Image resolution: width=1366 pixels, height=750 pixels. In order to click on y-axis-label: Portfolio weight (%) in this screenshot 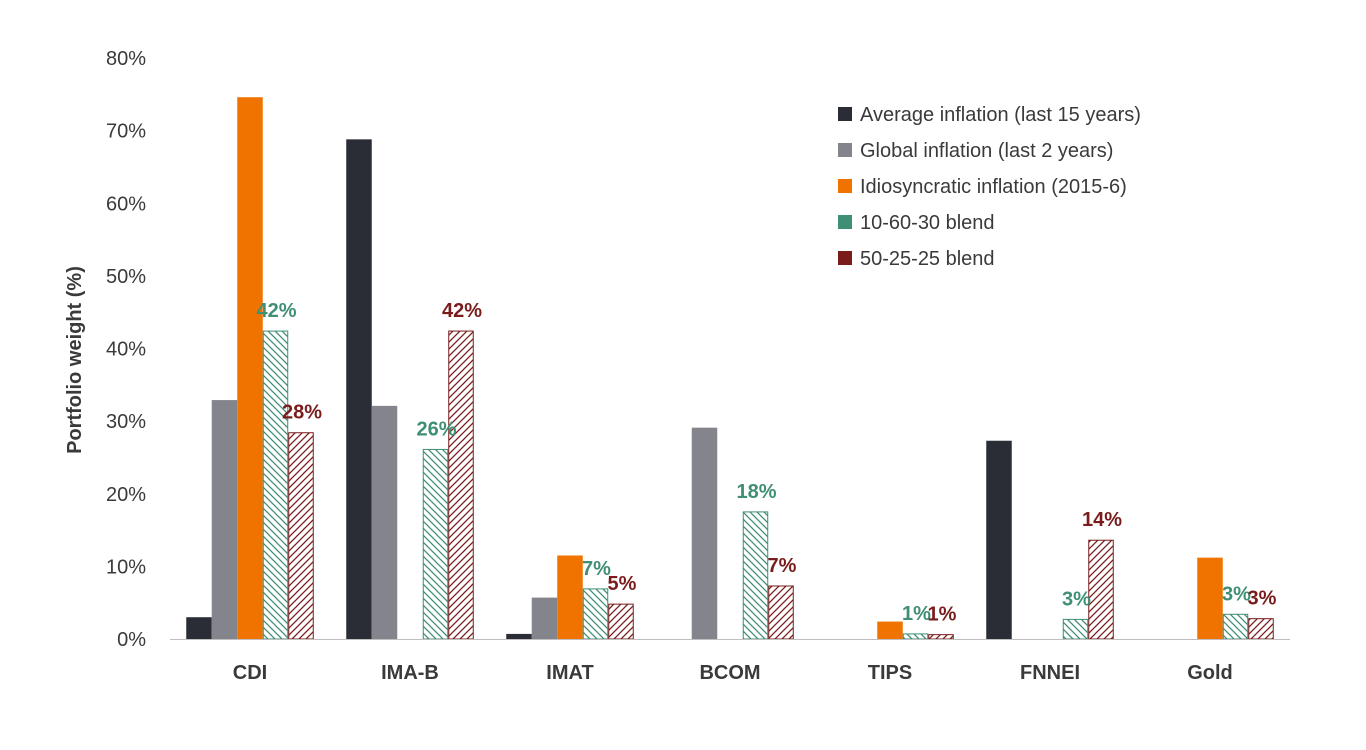, I will do `click(75, 360)`.